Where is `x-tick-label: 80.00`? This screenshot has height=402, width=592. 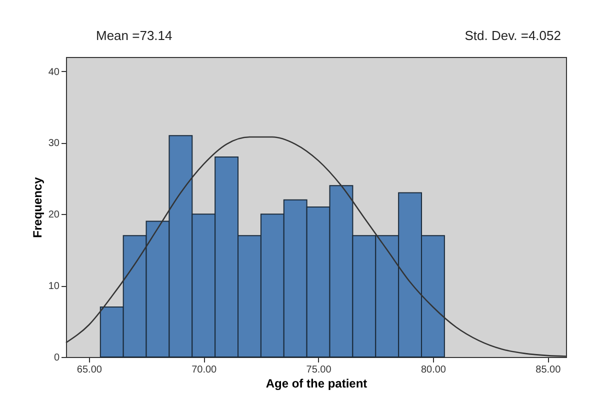 x-tick-label: 80.00 is located at coordinates (433, 370).